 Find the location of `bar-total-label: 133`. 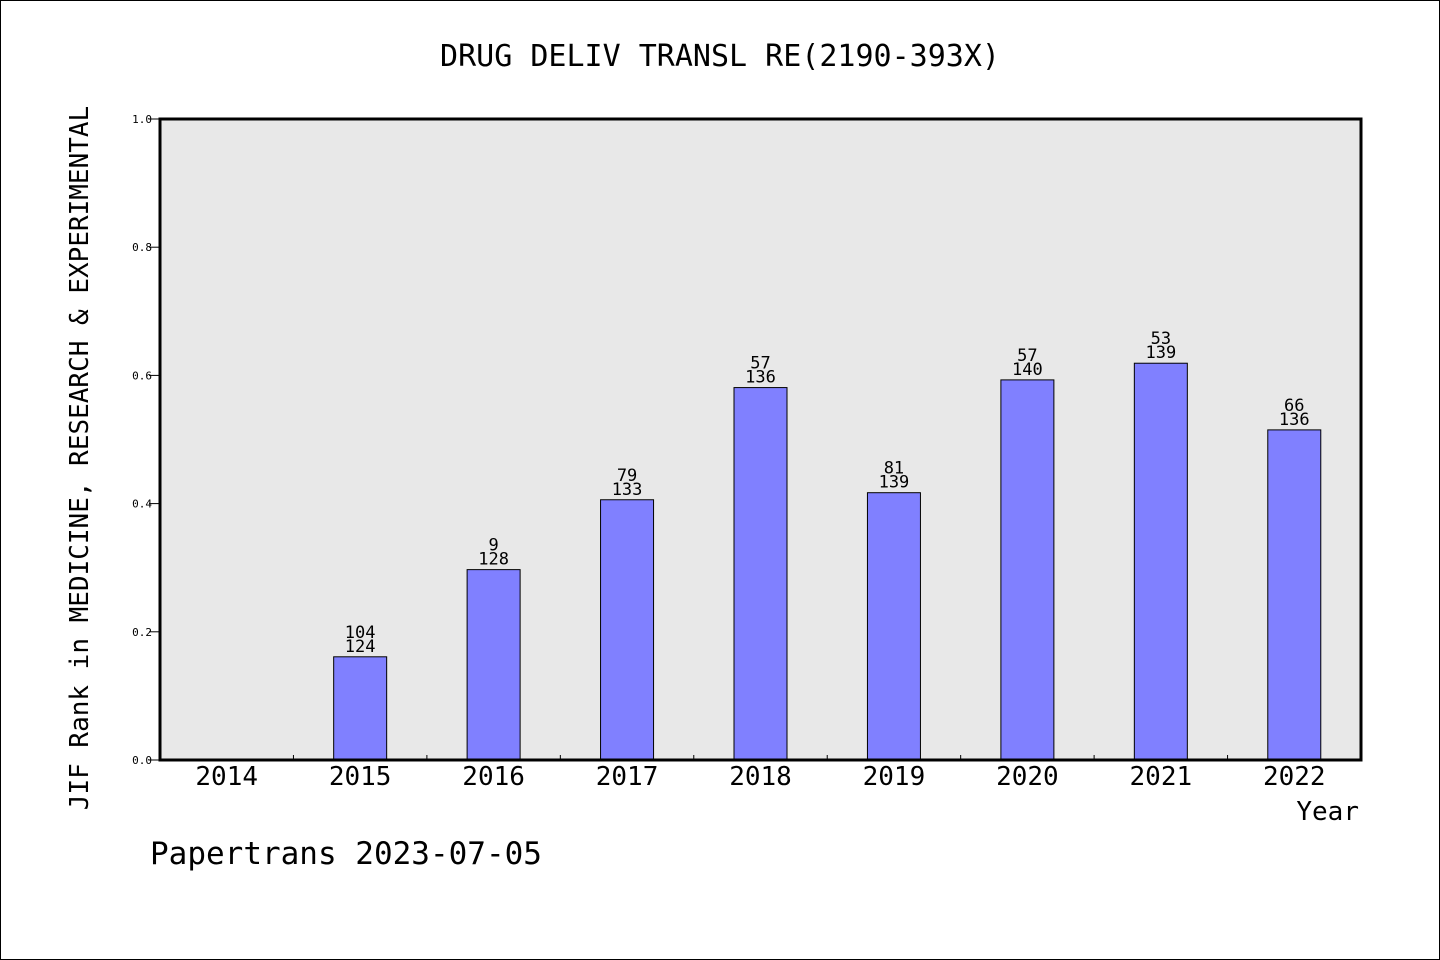

bar-total-label: 133 is located at coordinates (627, 490).